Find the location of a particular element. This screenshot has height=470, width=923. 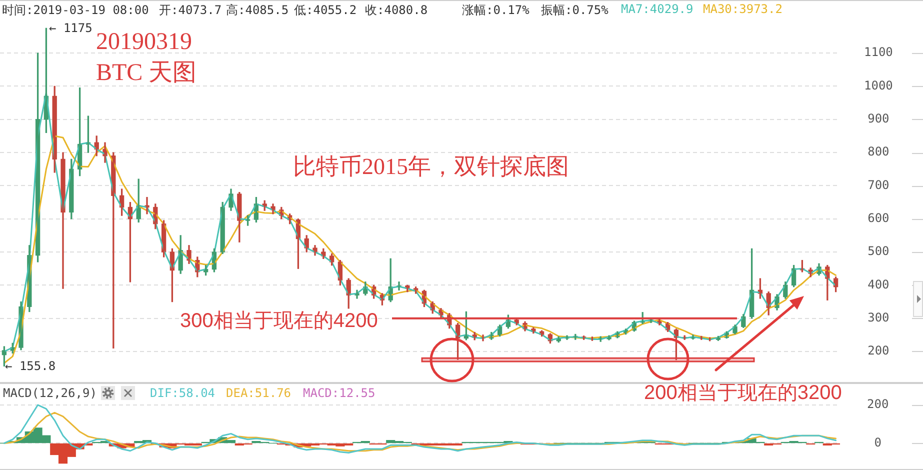

y-tick-label: 0 is located at coordinates (878, 442).